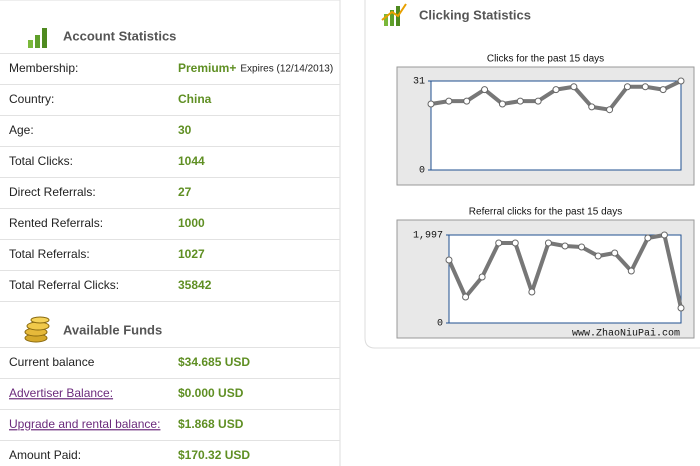  I want to click on y-tick-label: 1,997, so click(428, 236).